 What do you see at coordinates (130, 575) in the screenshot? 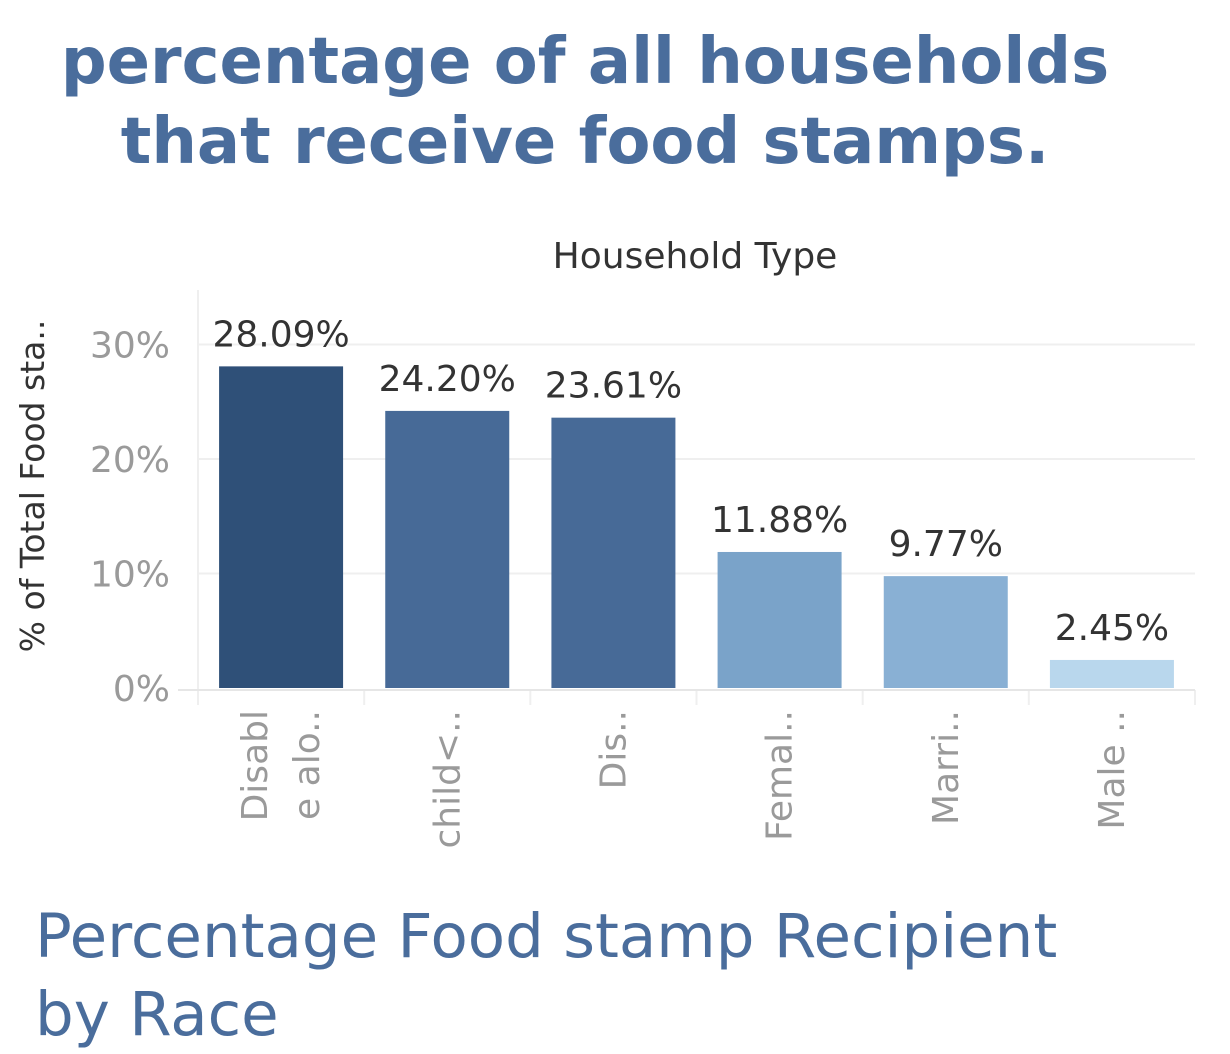
I see `y-tick-label: 10%` at bounding box center [130, 575].